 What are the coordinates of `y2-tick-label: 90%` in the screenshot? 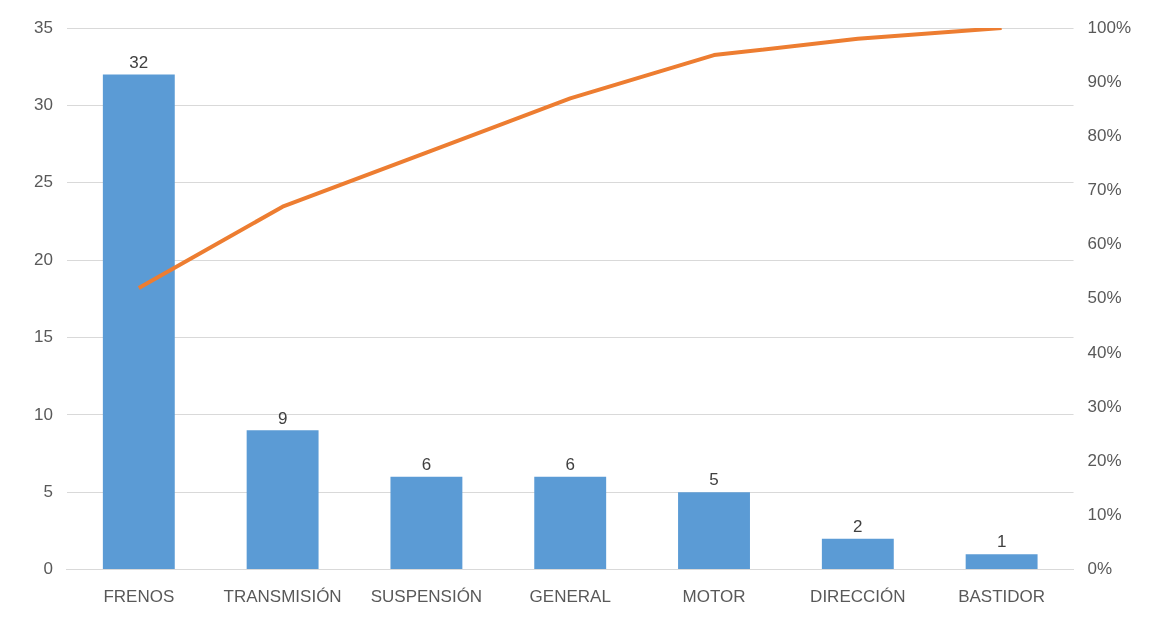 It's located at (1104, 81).